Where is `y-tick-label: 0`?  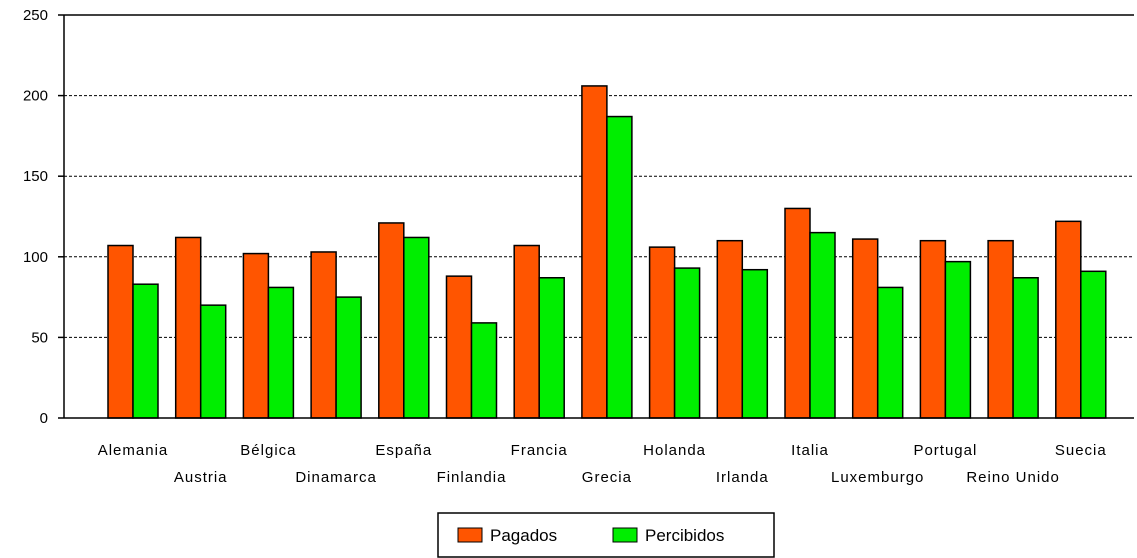 y-tick-label: 0 is located at coordinates (44, 418).